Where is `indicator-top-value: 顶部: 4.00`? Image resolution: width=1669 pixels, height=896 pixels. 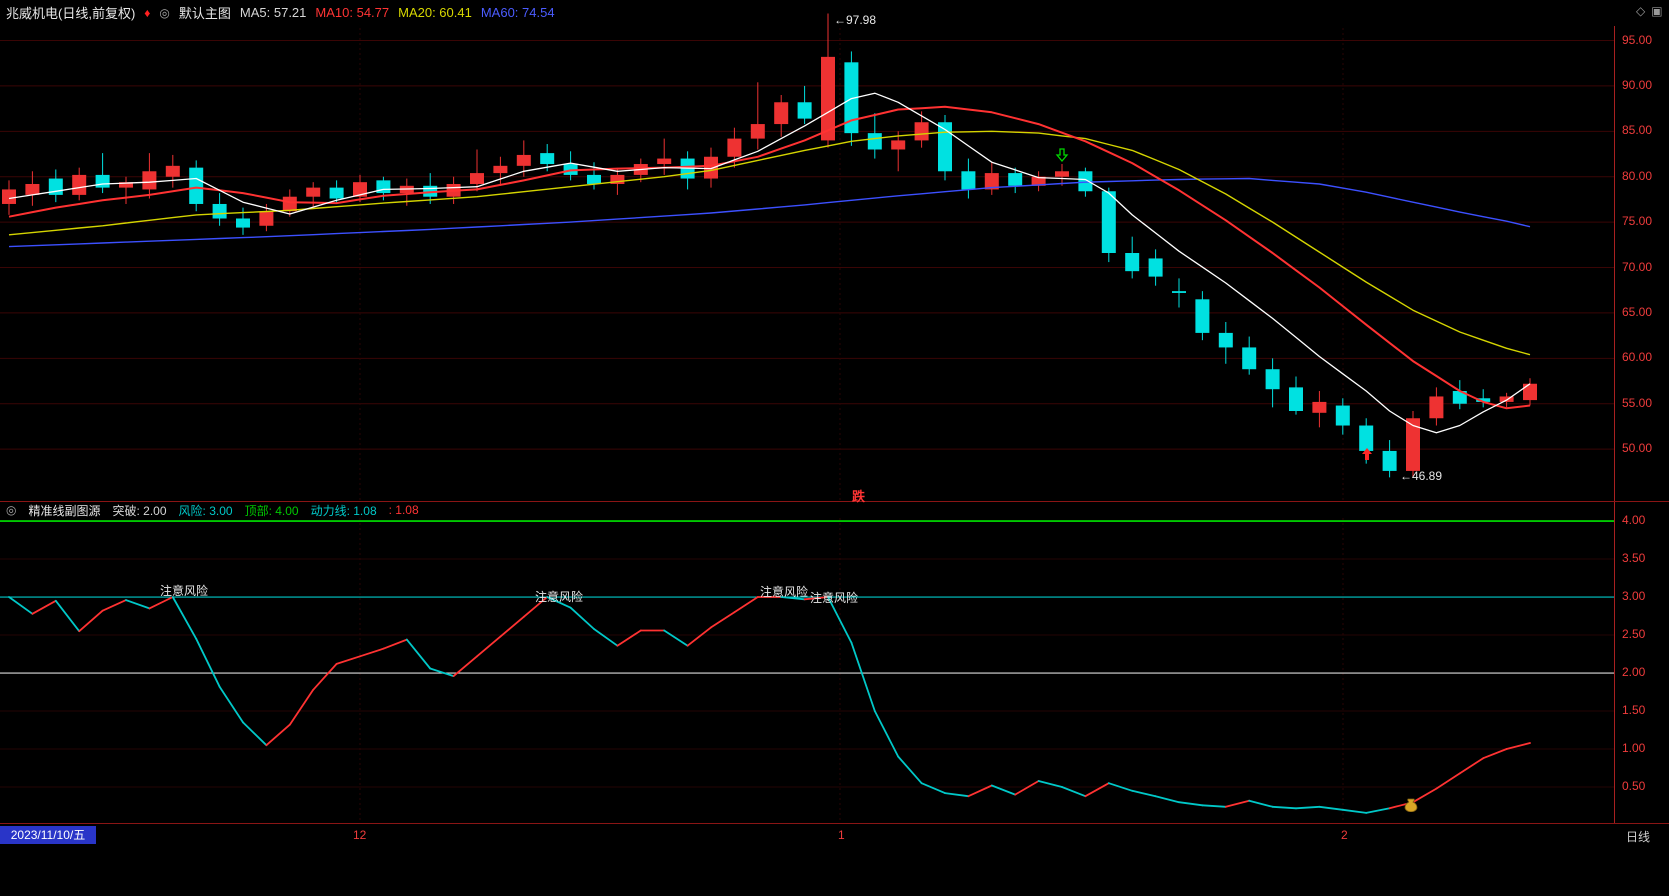 indicator-top-value: 顶部: 4.00 is located at coordinates (271, 510).